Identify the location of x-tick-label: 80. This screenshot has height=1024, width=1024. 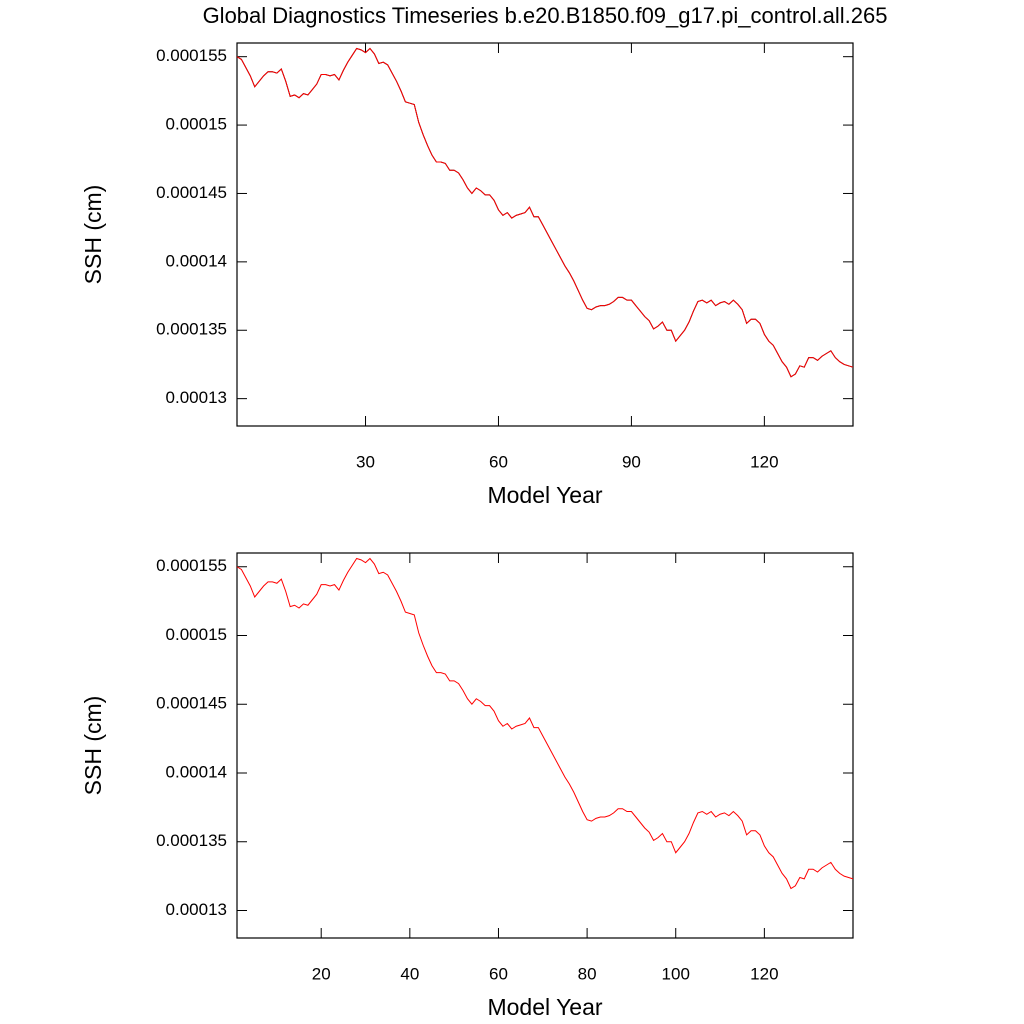
(587, 973).